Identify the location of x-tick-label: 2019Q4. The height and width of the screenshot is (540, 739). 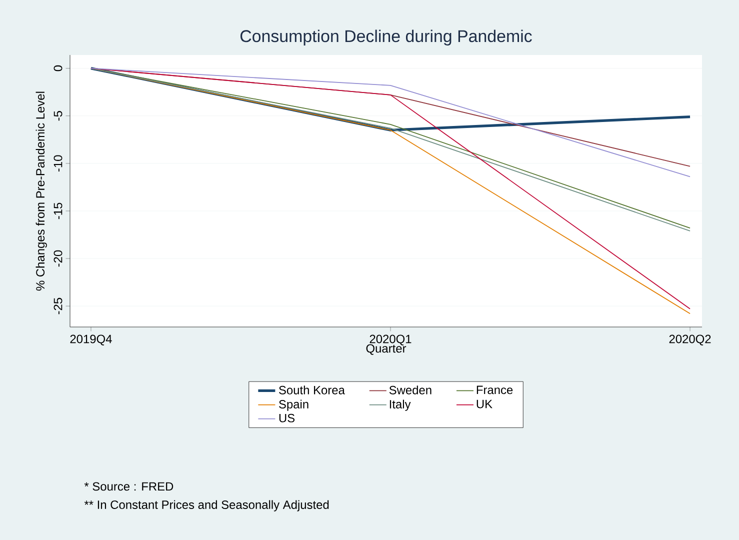
(91, 340).